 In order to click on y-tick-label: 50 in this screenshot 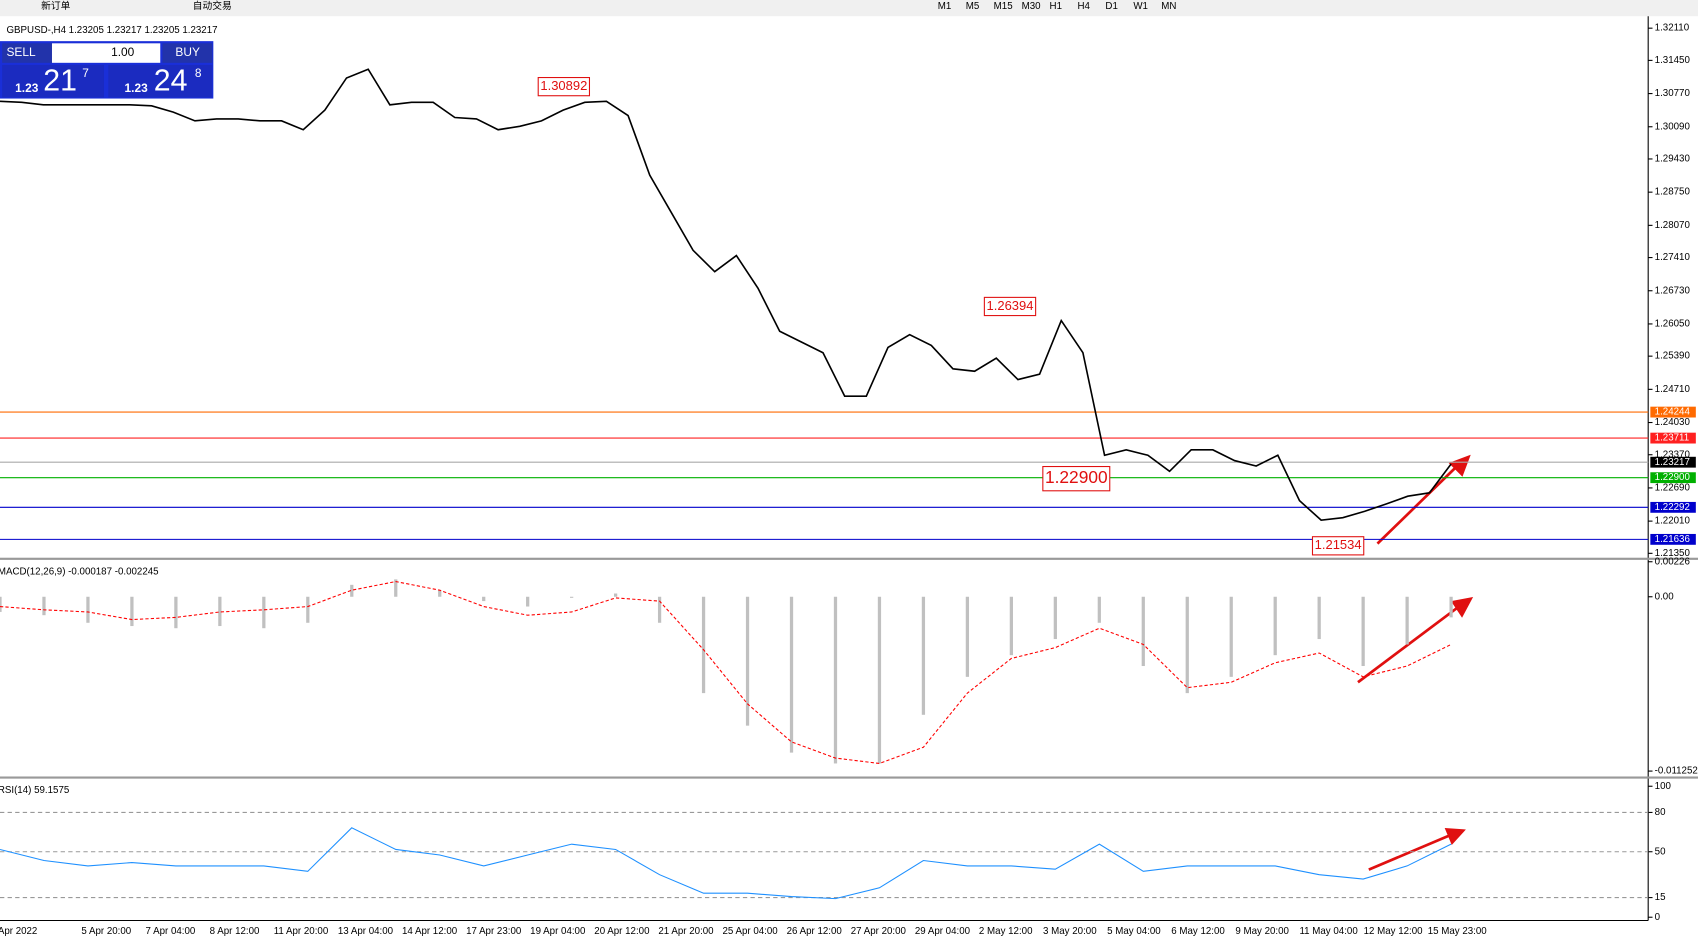, I will do `click(1660, 851)`.